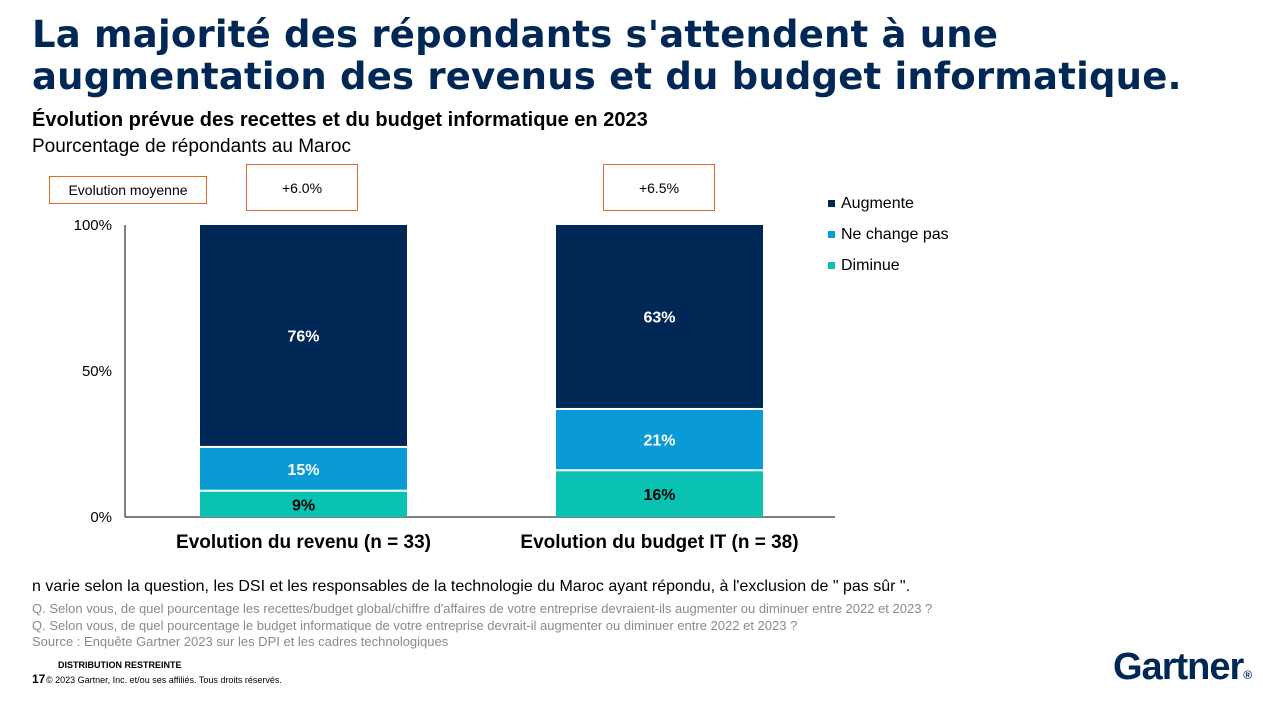  I want to click on x-category-label: Evolution du revenu (n = 33), so click(303, 542).